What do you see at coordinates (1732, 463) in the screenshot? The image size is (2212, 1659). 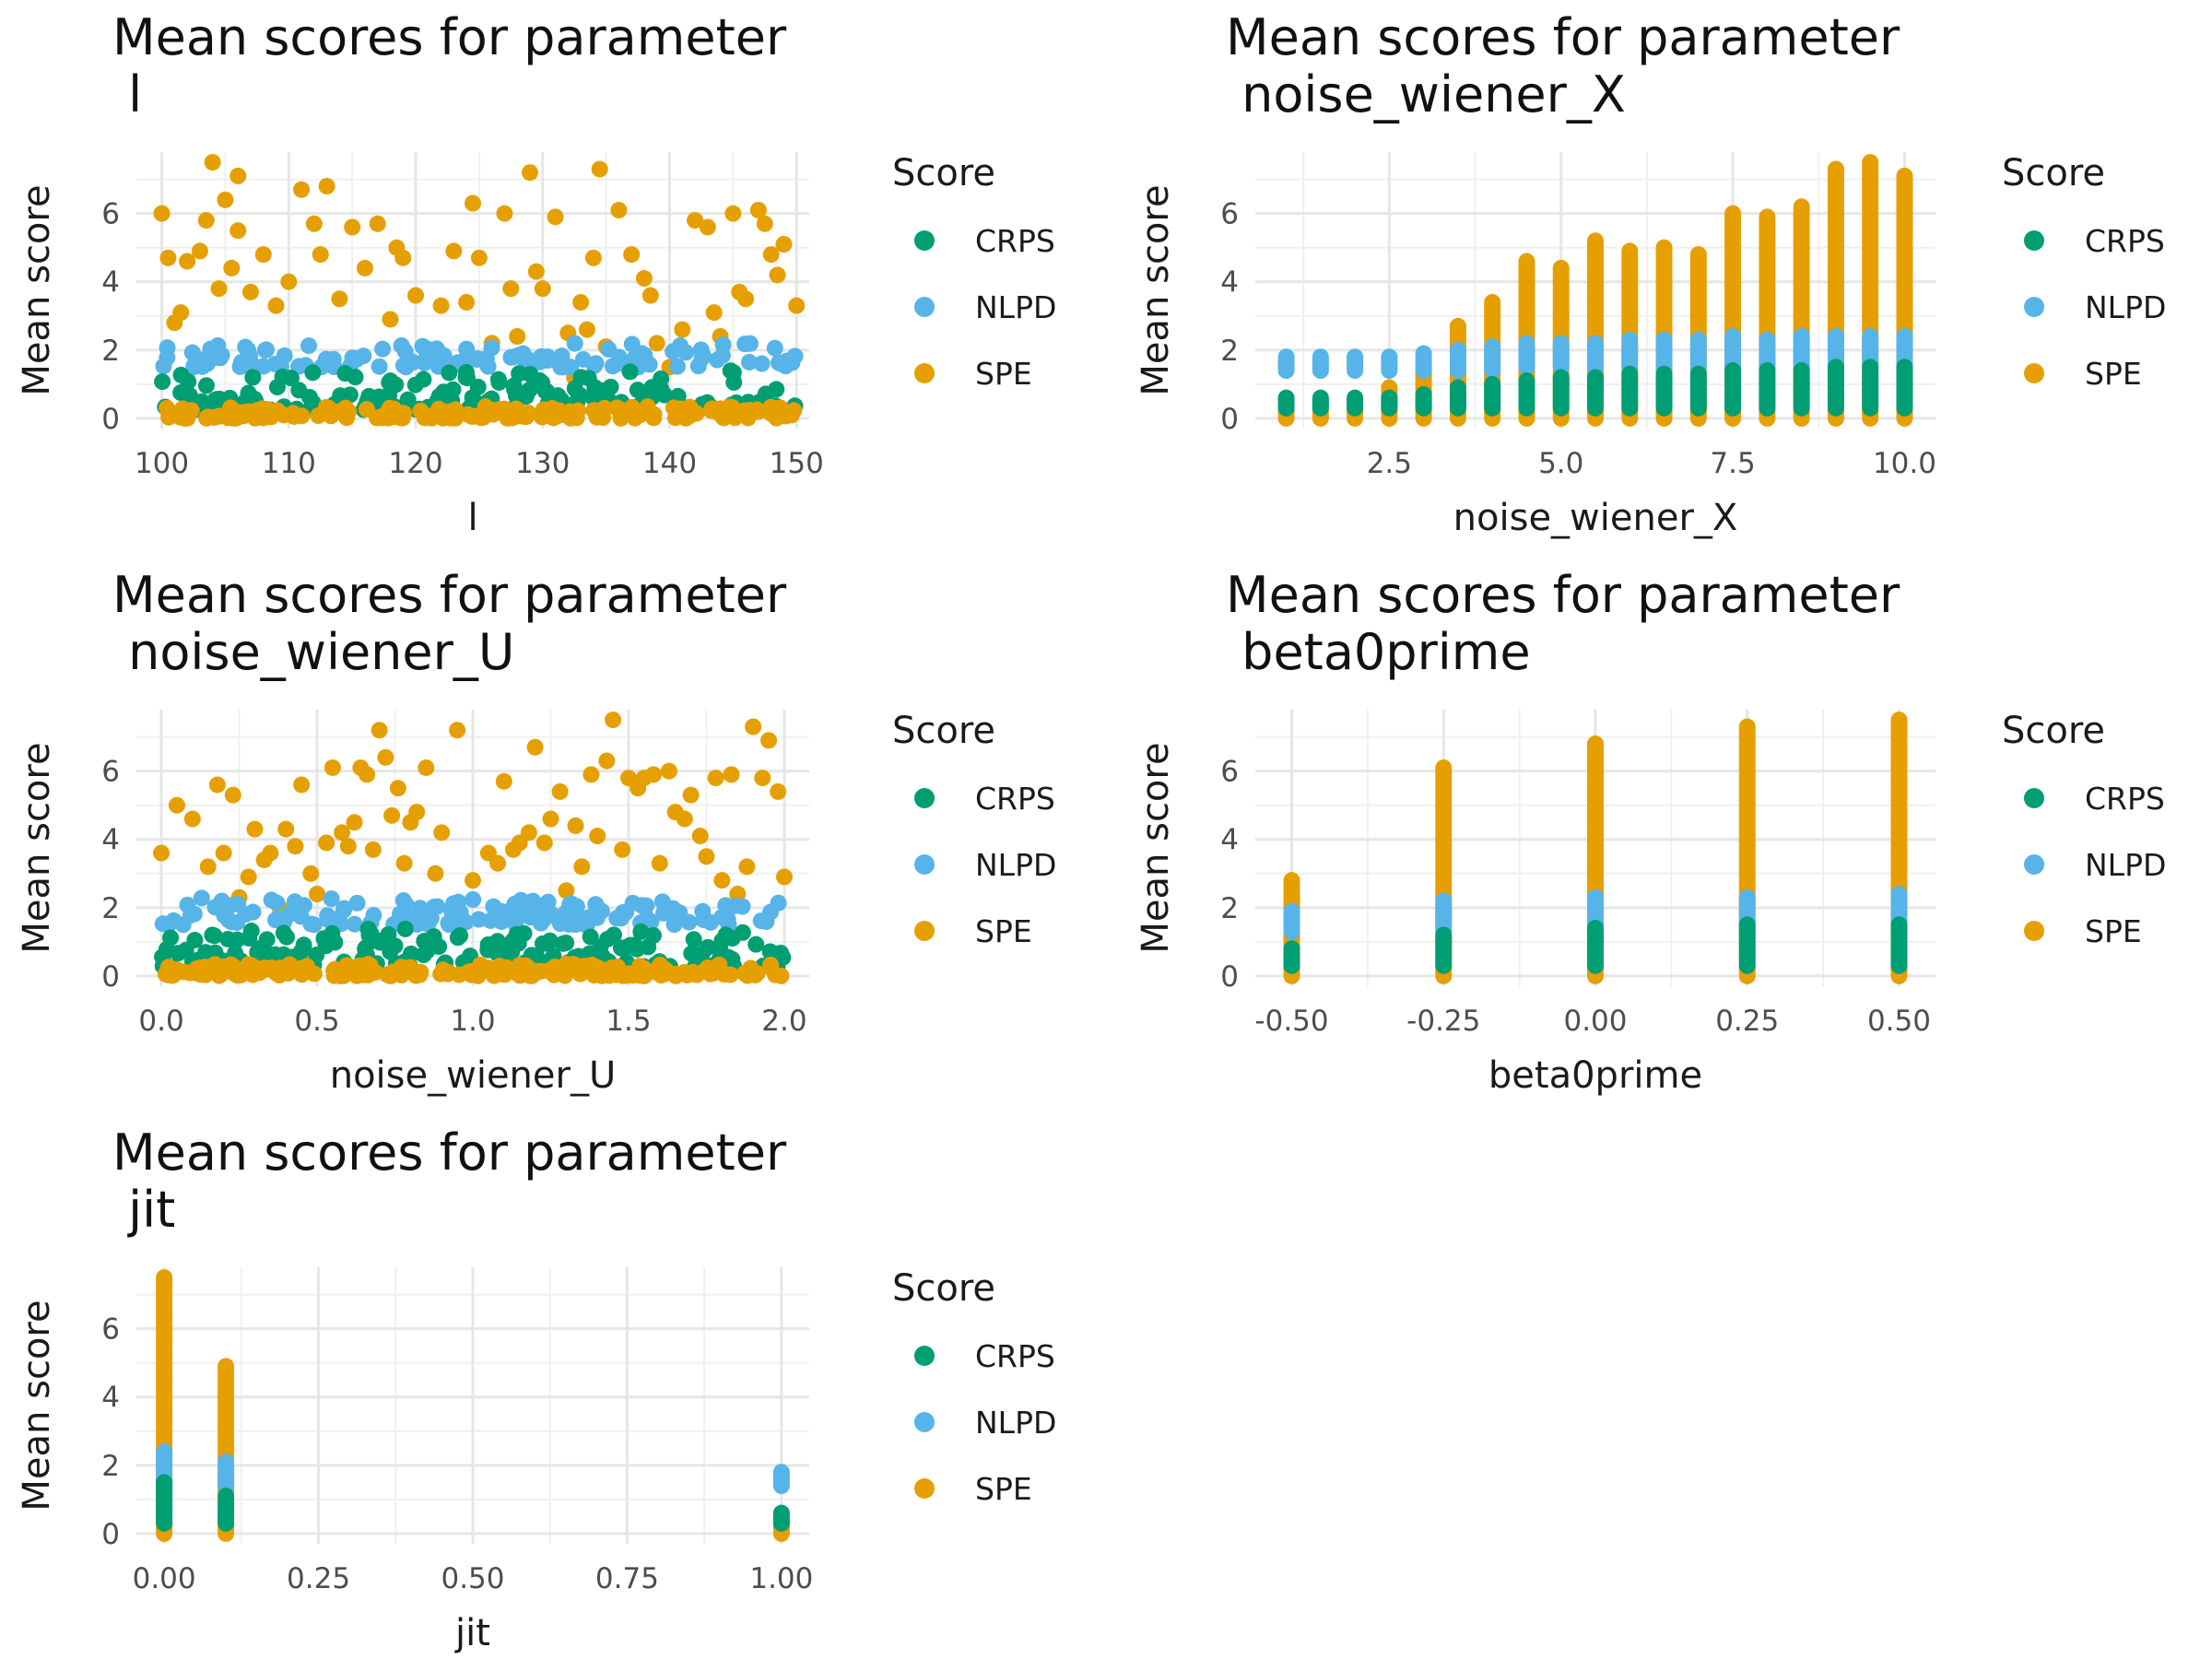 I see `x-tick-label: 7.5` at bounding box center [1732, 463].